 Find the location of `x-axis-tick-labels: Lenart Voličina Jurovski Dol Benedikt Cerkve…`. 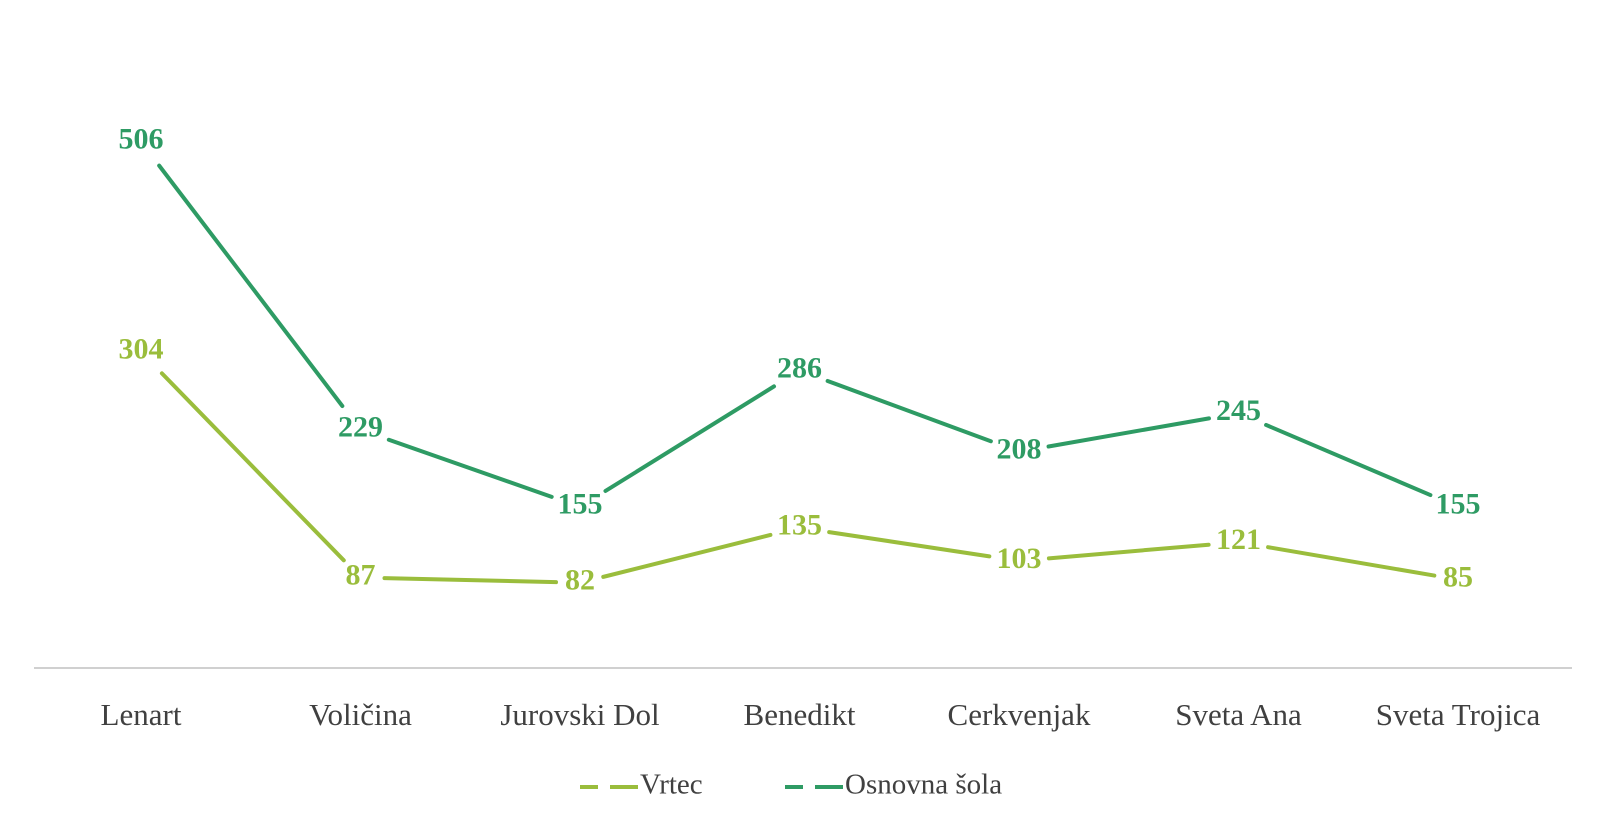

x-axis-tick-labels: Lenart Voličina Jurovski Dol Benedikt Cerkve… is located at coordinates (821, 714).